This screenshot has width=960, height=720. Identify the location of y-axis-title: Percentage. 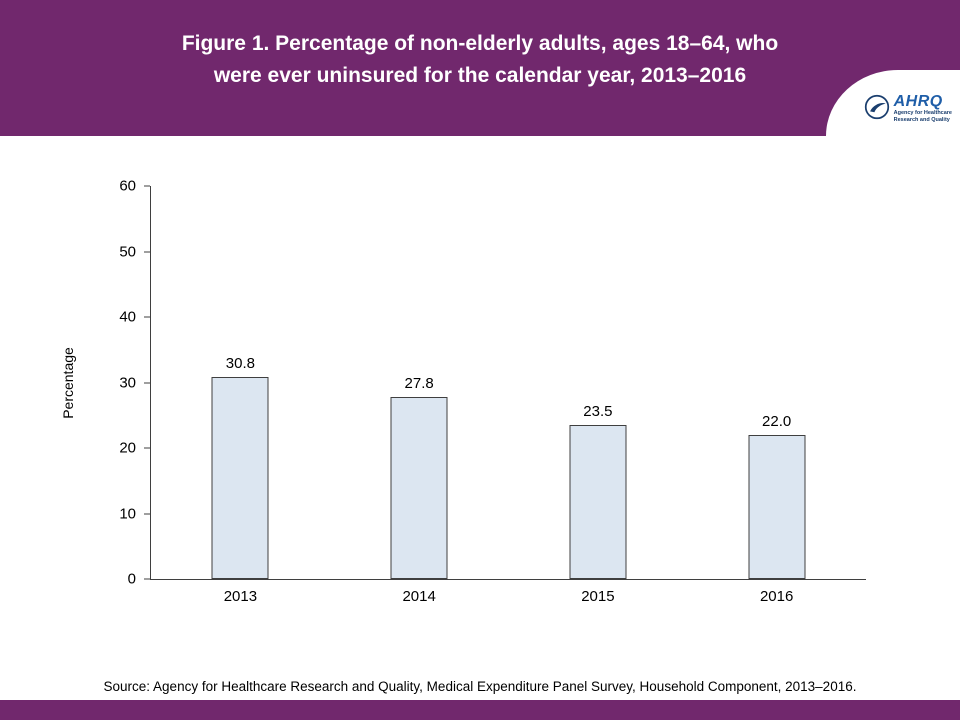
(68, 383).